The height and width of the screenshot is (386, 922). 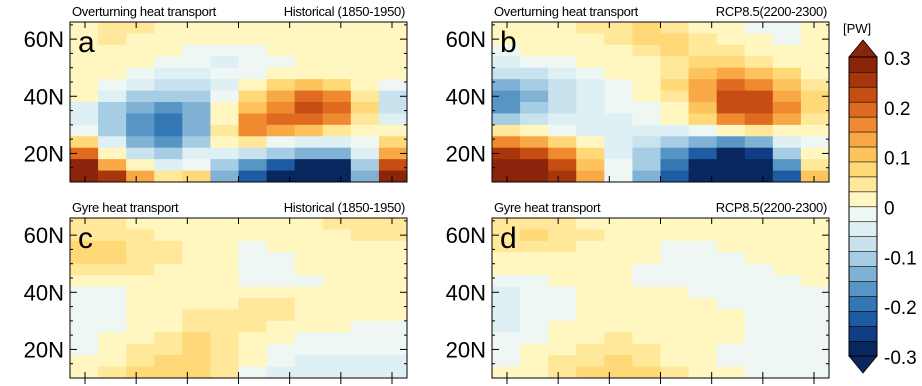 What do you see at coordinates (857, 28) in the screenshot?
I see `colorbar-unit: [PW]` at bounding box center [857, 28].